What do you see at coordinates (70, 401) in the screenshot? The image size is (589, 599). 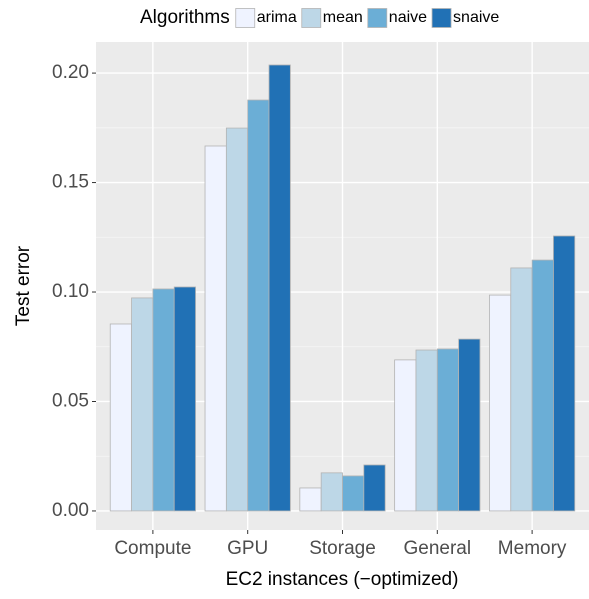 I see `y-tick-label: 0.05` at bounding box center [70, 401].